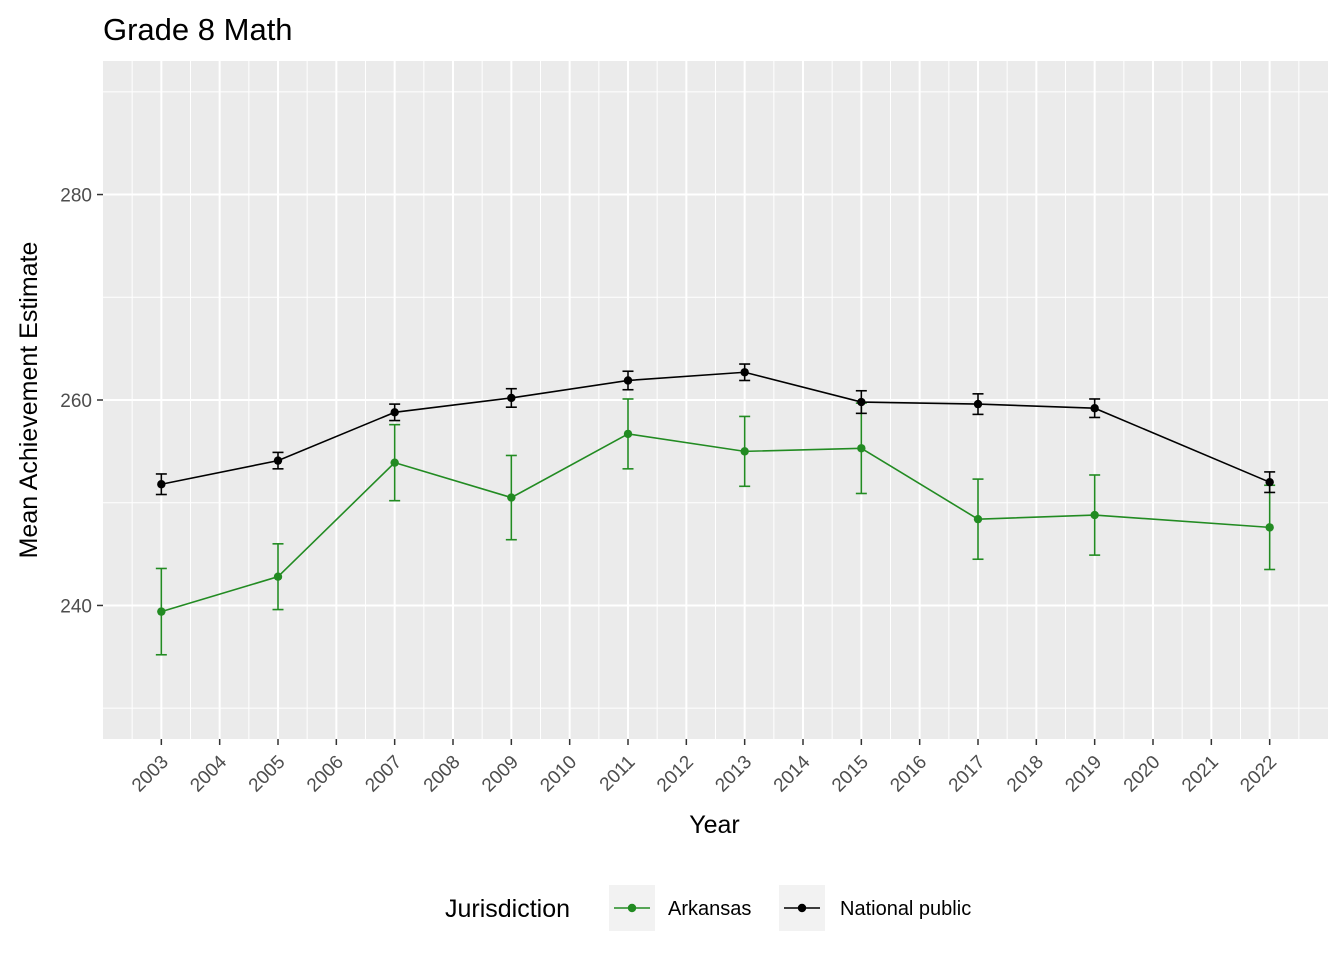 The width and height of the screenshot is (1344, 960). I want to click on x-tick-label: 2006, so click(325, 774).